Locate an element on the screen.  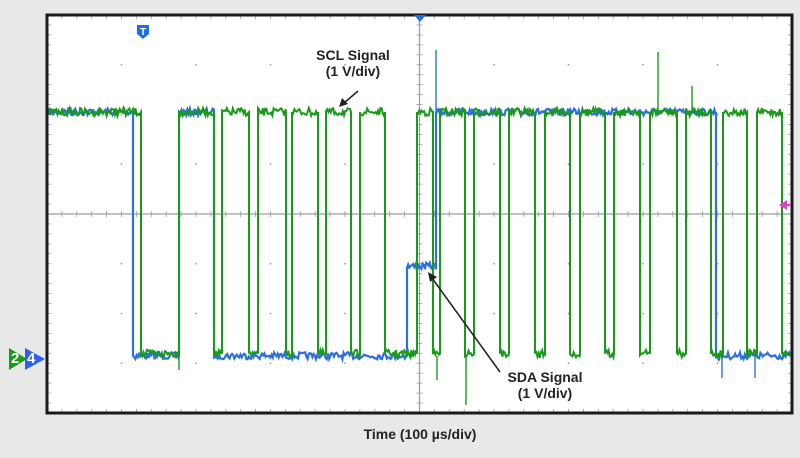
trigger-badge-icon: T is located at coordinates (143, 32).